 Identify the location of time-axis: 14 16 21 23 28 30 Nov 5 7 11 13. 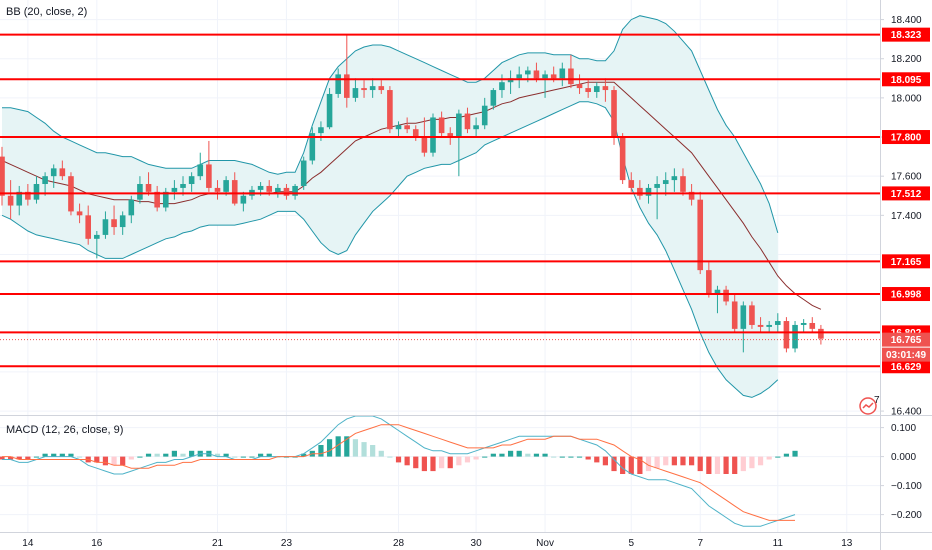
(437, 543).